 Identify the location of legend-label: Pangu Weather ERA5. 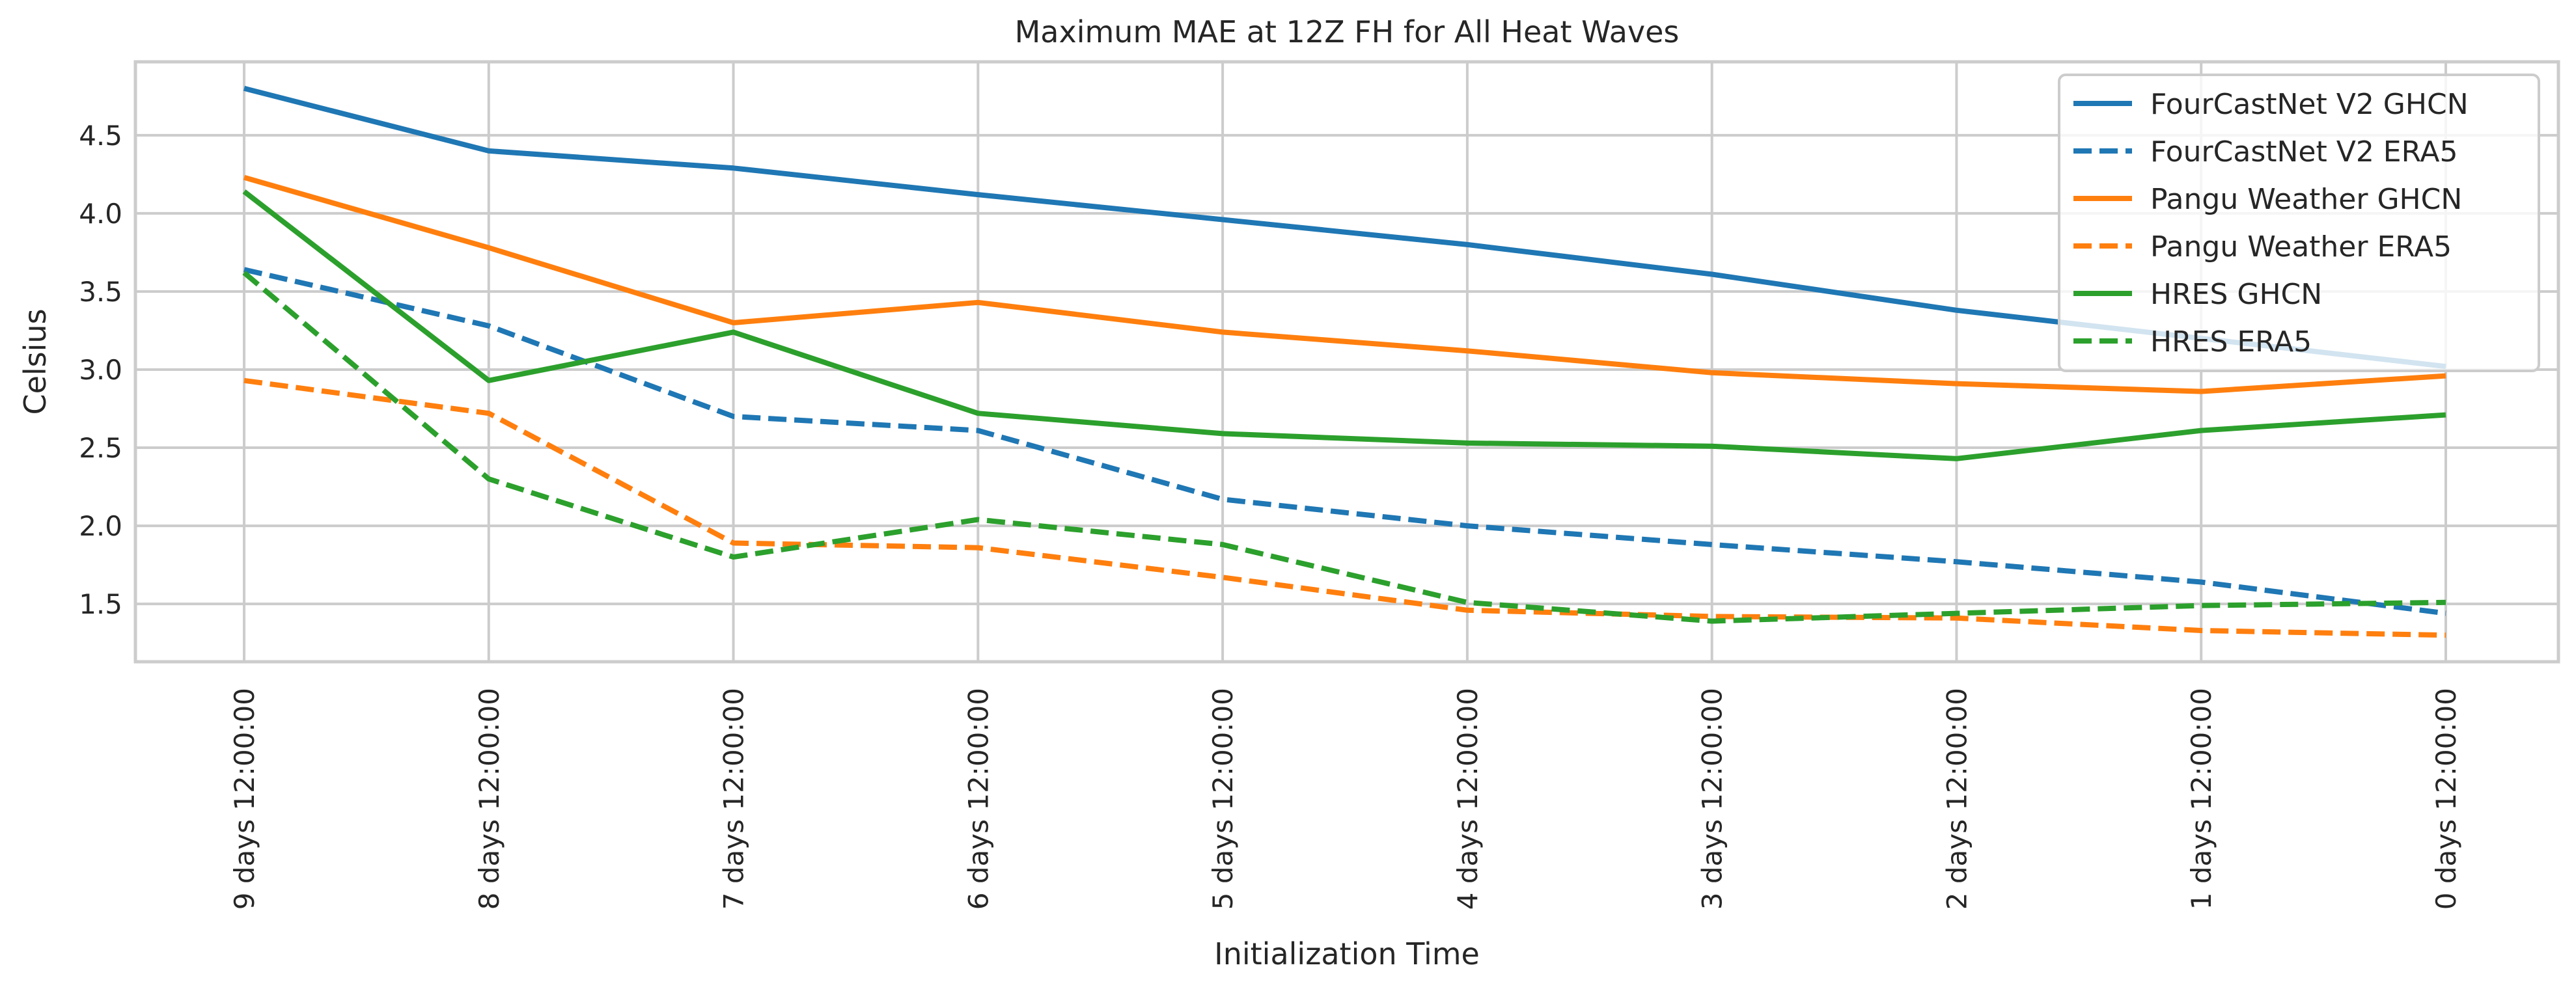
(2301, 247).